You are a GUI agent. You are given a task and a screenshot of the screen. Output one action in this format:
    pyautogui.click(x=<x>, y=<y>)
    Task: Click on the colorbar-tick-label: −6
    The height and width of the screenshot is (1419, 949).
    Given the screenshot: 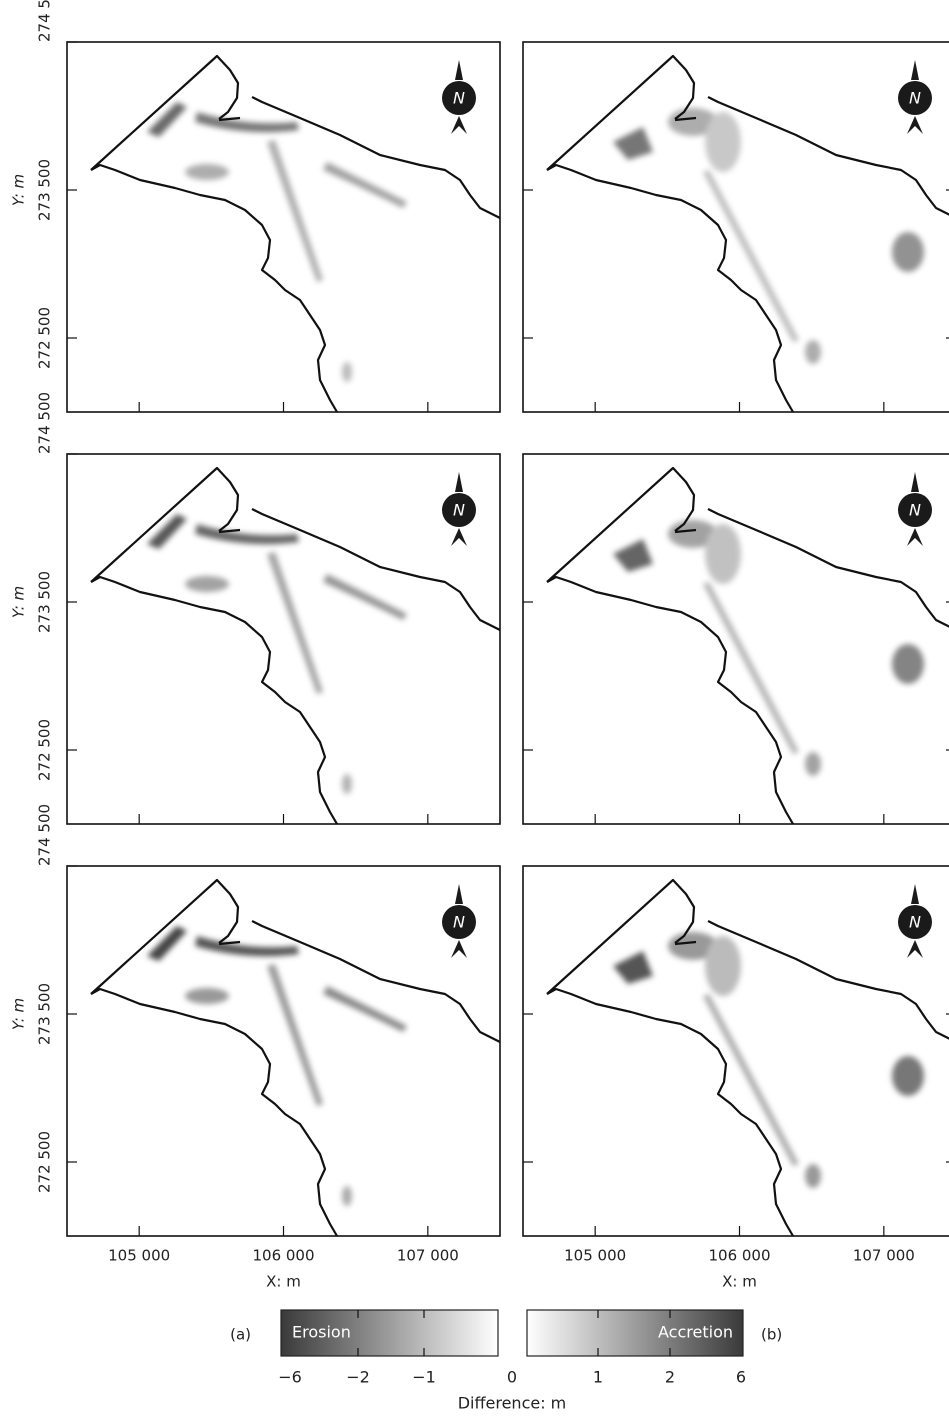 What is the action you would take?
    pyautogui.click(x=290, y=1377)
    